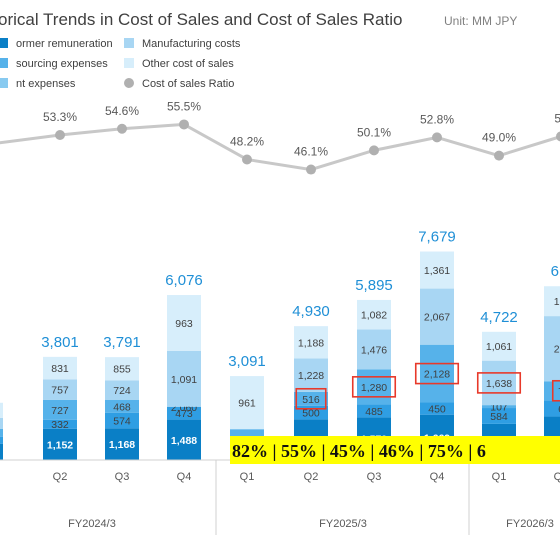 The height and width of the screenshot is (560, 560). Describe the element at coordinates (437, 477) in the screenshot. I see `quarter-tick-label: Q4` at that location.